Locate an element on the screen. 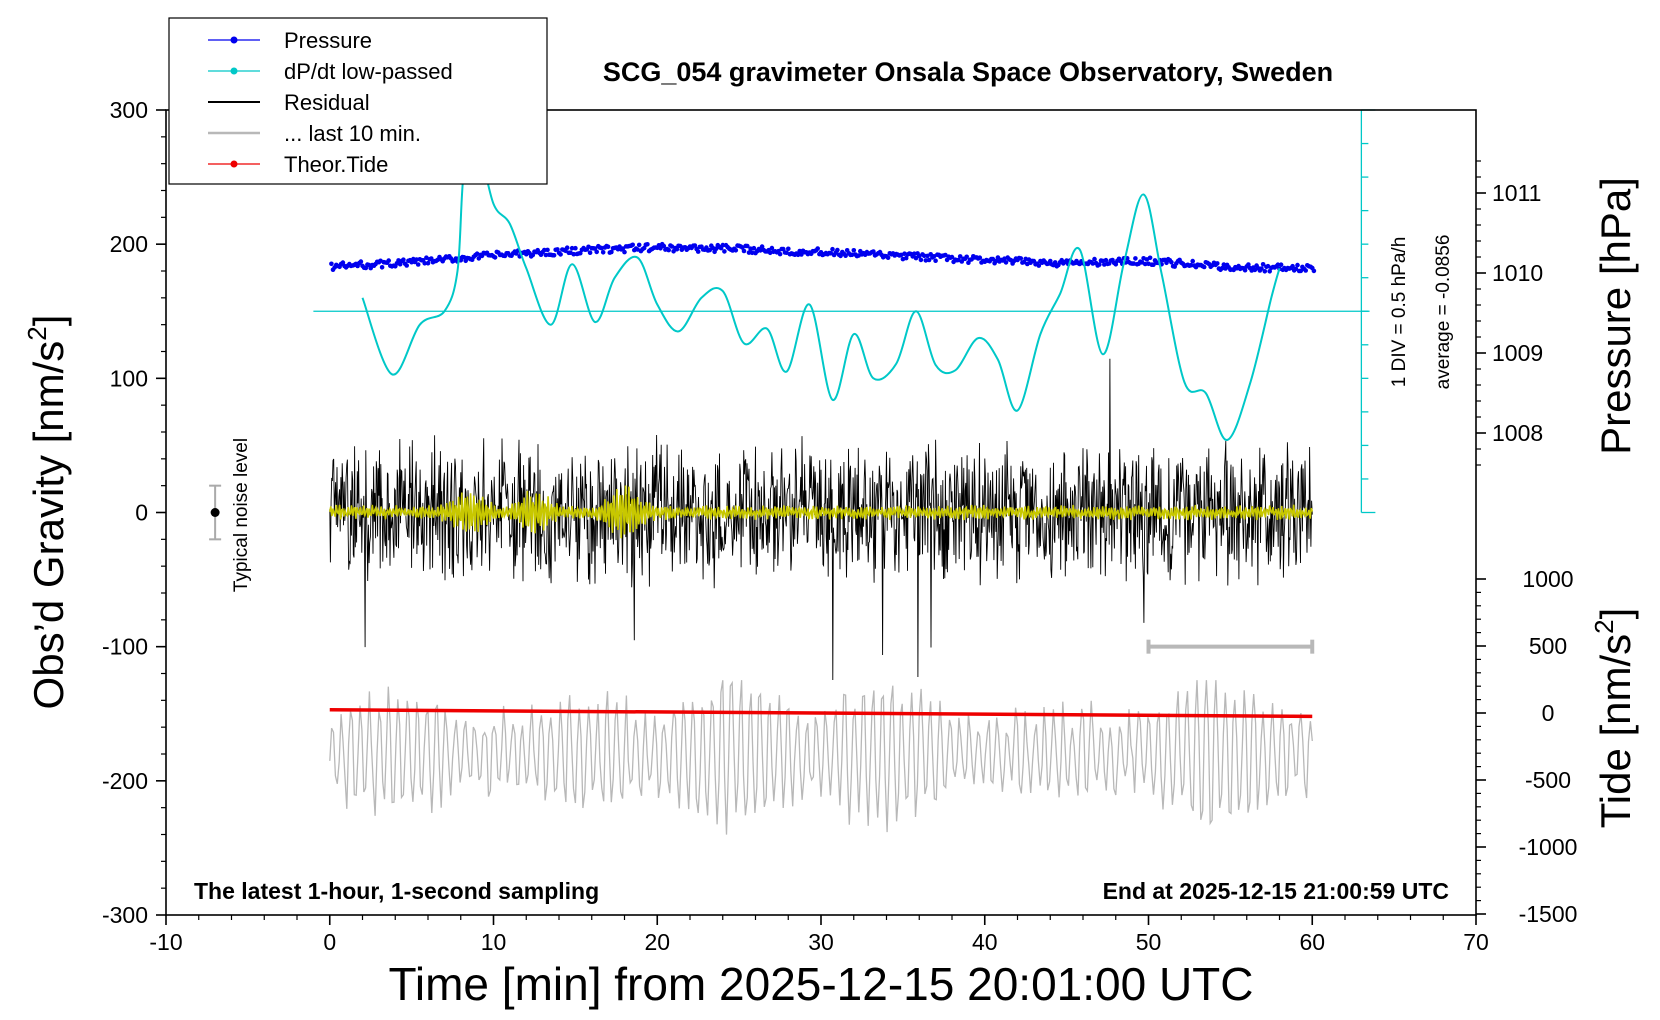 The width and height of the screenshot is (1660, 1020). gravity-tick-label: -300 is located at coordinates (125, 915).